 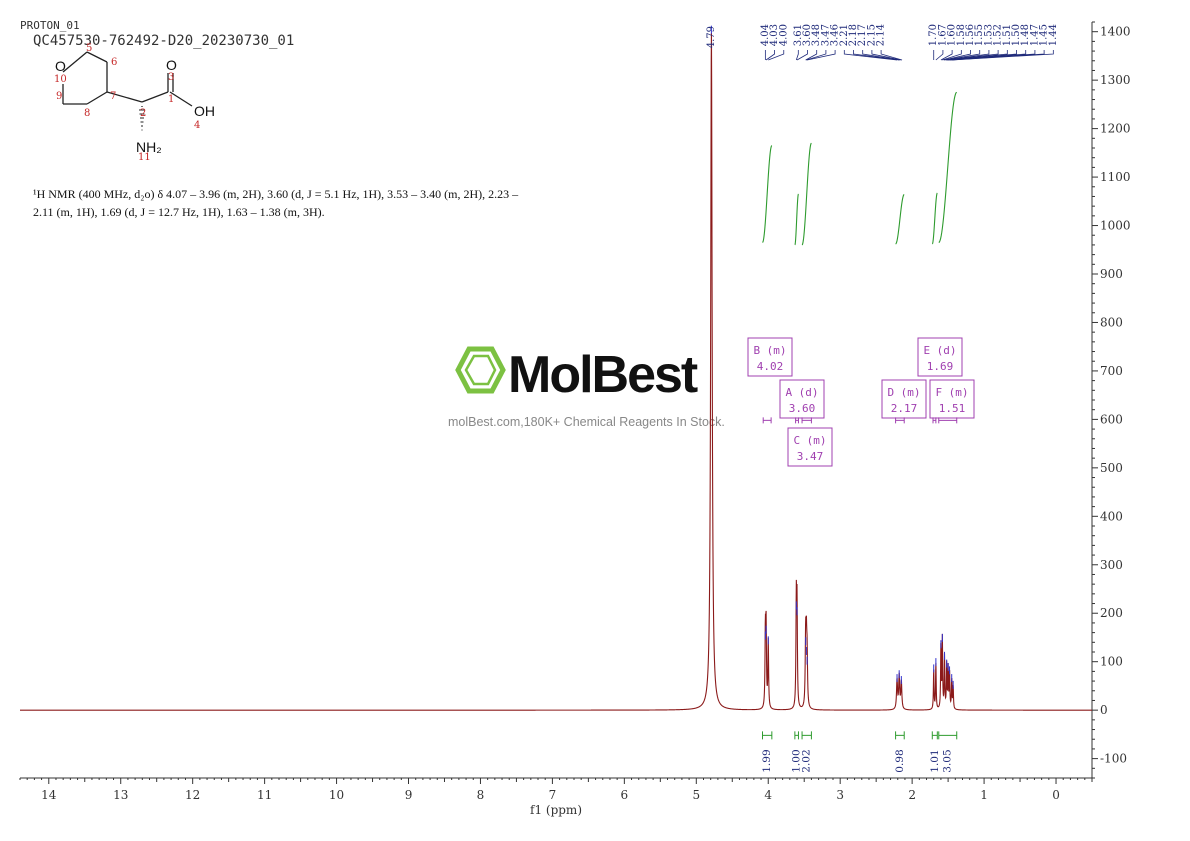 I want to click on y-tick-label: 700, so click(x=1111, y=371).